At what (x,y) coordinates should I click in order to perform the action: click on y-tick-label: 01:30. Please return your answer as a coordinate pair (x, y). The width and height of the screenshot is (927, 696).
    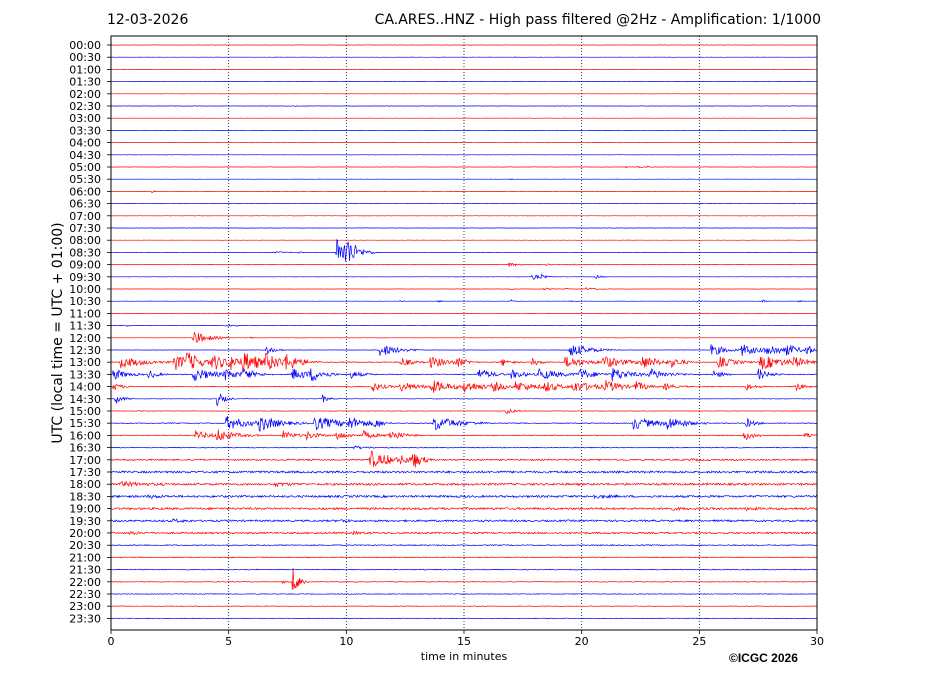
    Looking at the image, I should click on (85, 82).